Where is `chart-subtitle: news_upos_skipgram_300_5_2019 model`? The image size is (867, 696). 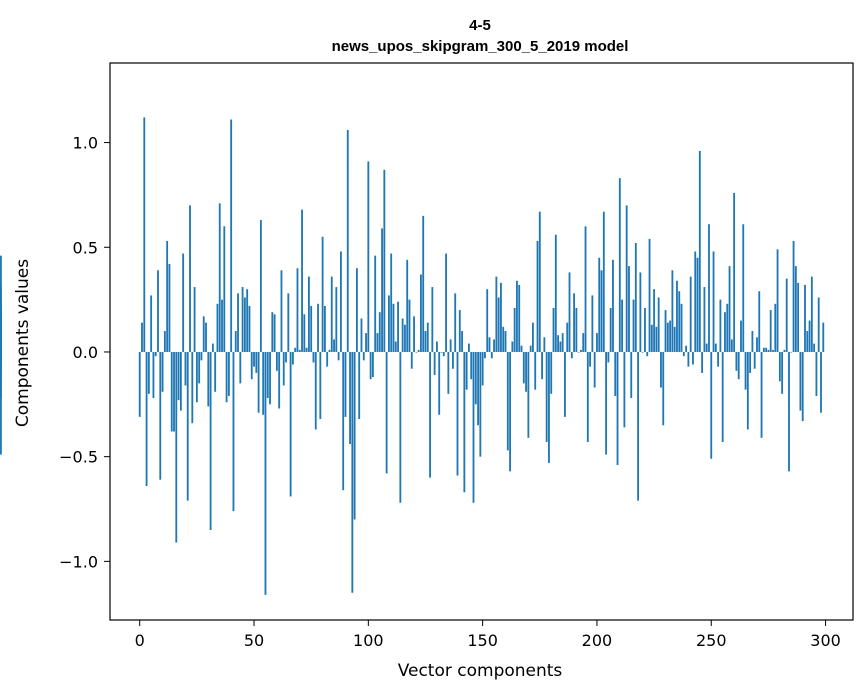 chart-subtitle: news_upos_skipgram_300_5_2019 model is located at coordinates (480, 46).